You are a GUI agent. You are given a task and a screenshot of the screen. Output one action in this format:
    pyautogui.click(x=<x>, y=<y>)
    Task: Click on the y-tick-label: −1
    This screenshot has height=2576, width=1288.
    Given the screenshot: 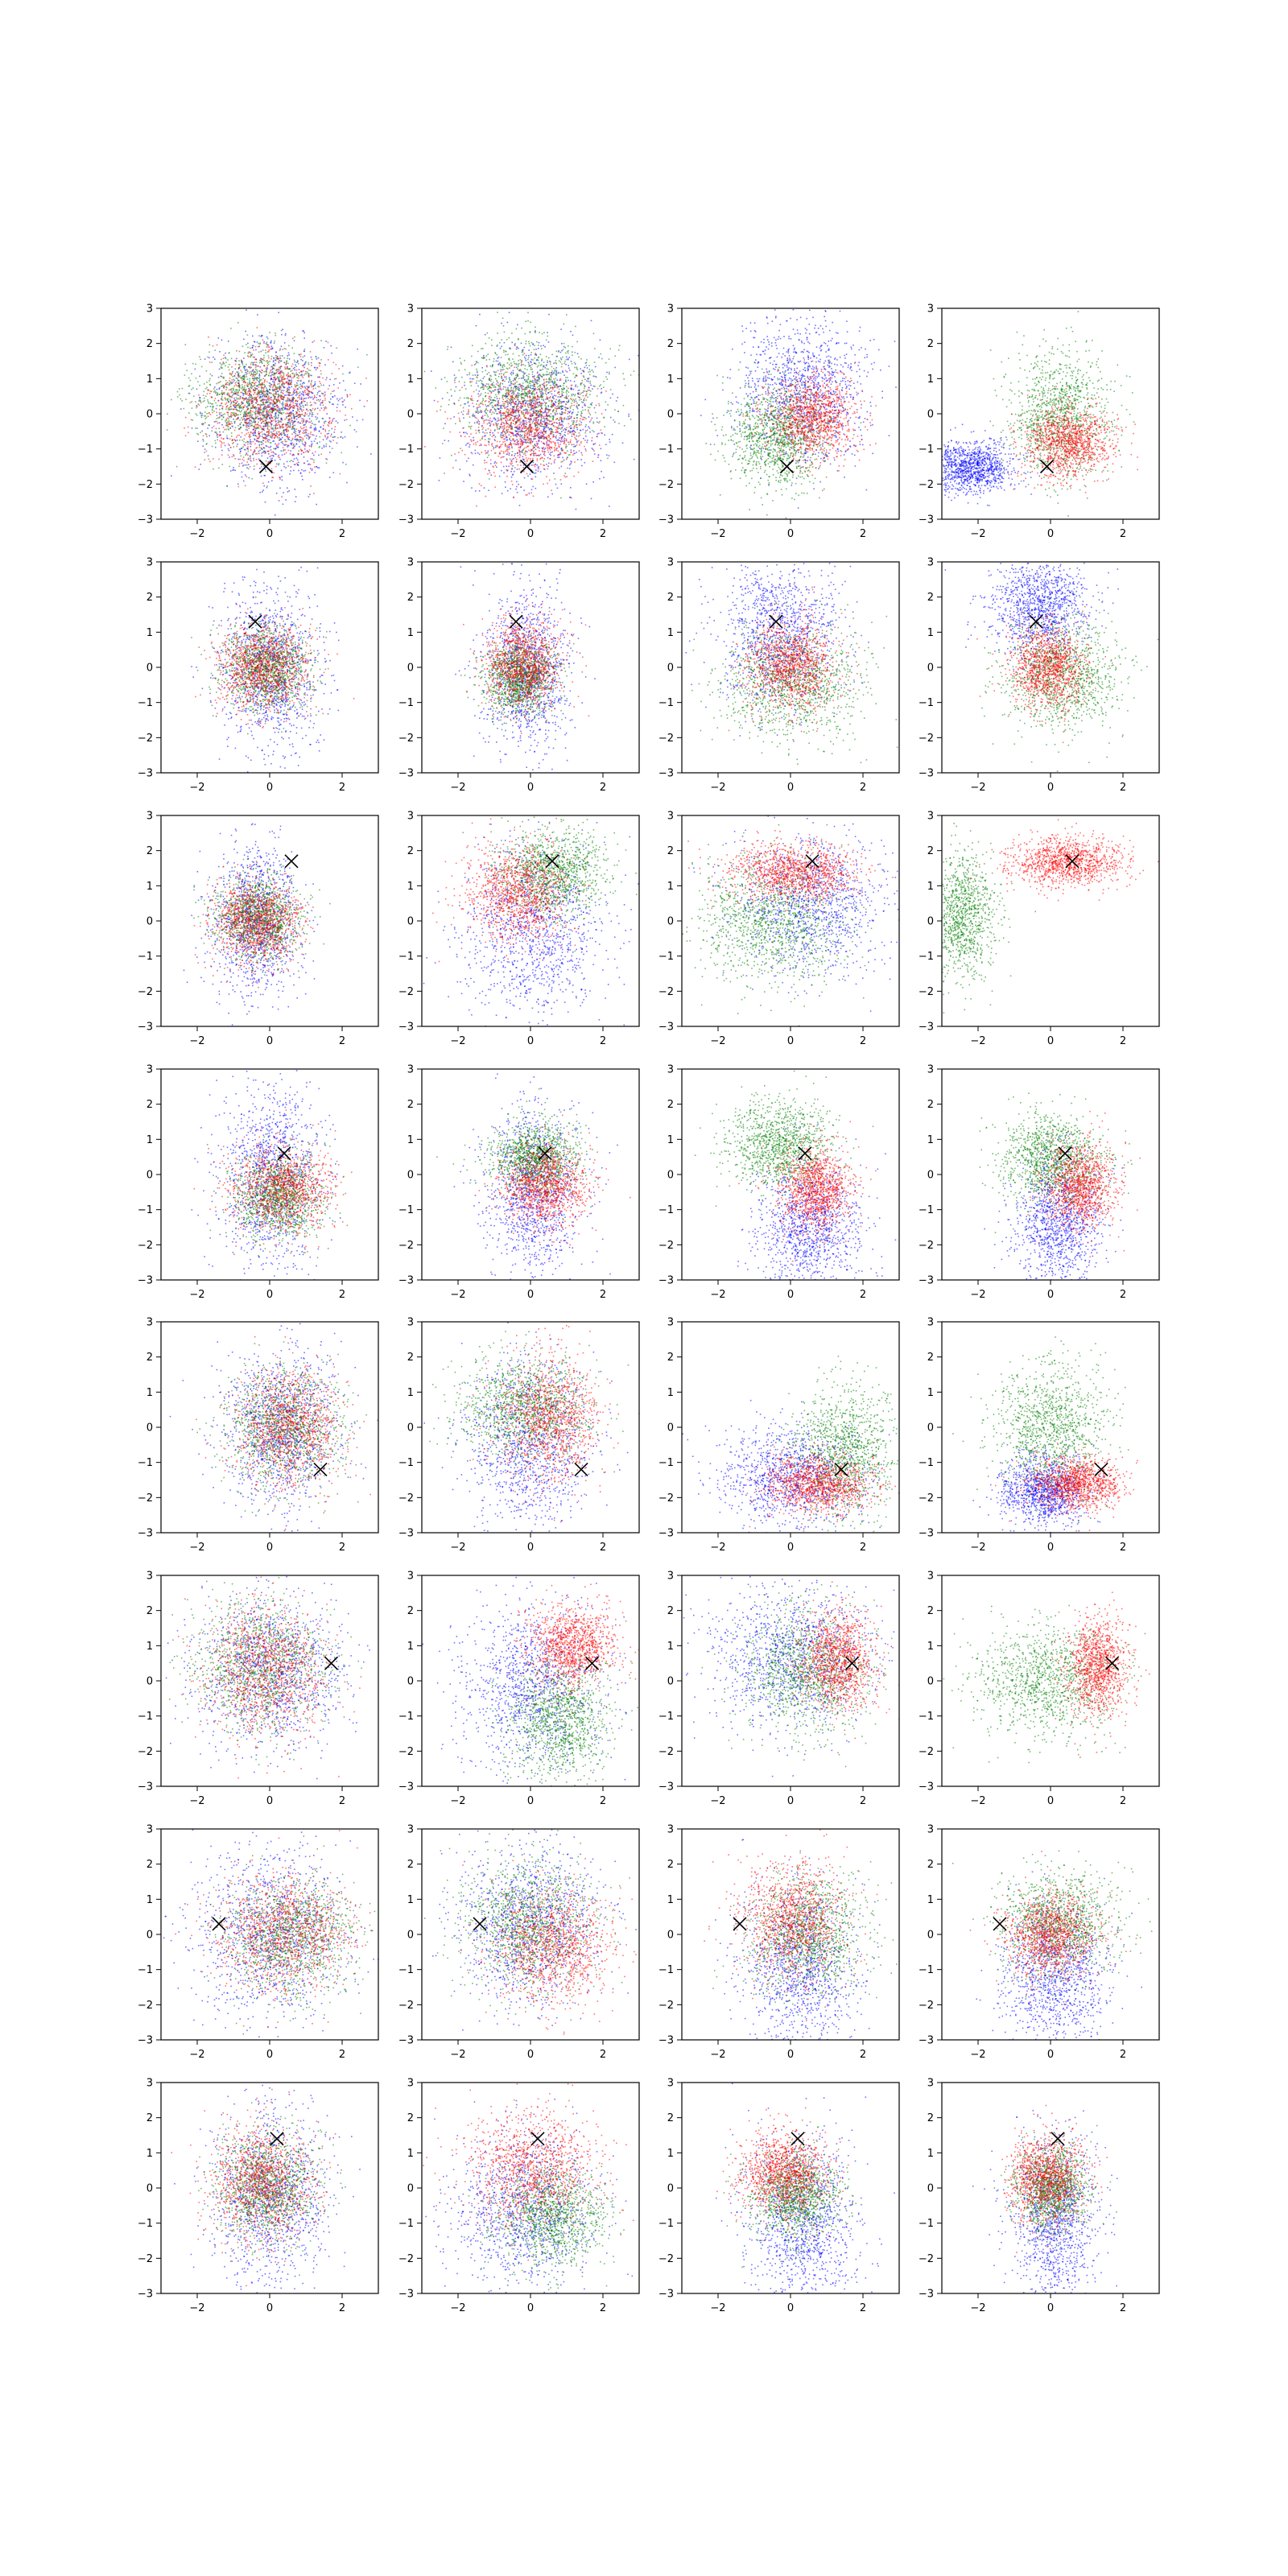 What is the action you would take?
    pyautogui.click(x=145, y=450)
    